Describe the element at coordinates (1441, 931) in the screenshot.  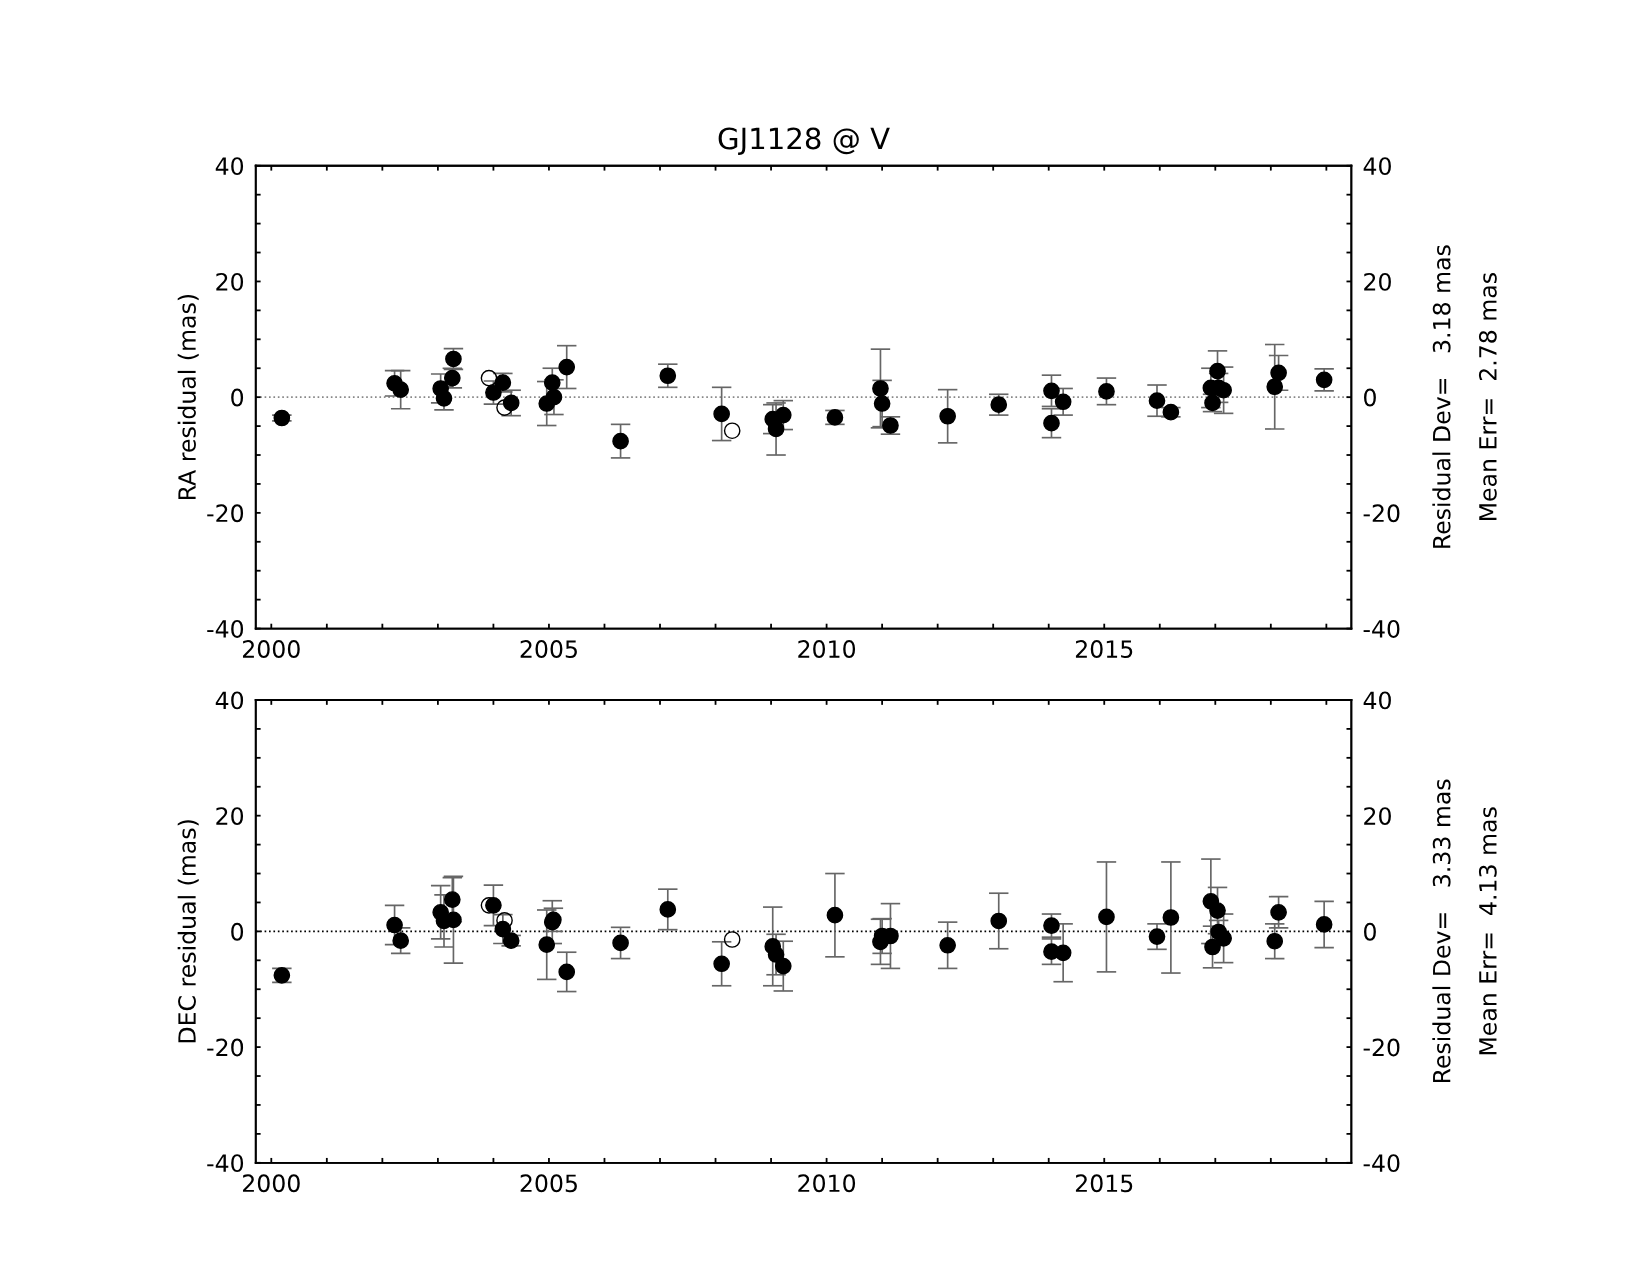
I see `text: Residual Dev= 3.33 mas` at that location.